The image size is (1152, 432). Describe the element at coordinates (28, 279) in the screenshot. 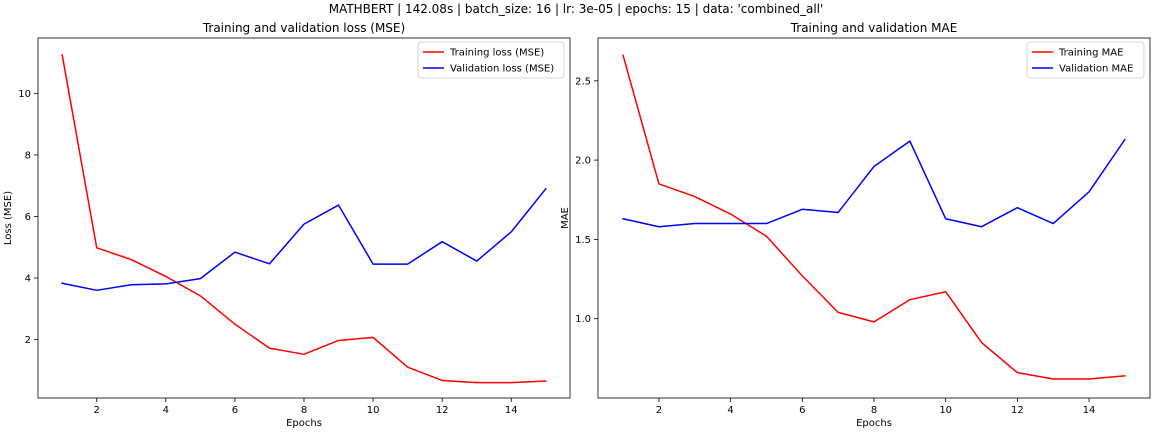

I see `y-tick-label: 4` at that location.